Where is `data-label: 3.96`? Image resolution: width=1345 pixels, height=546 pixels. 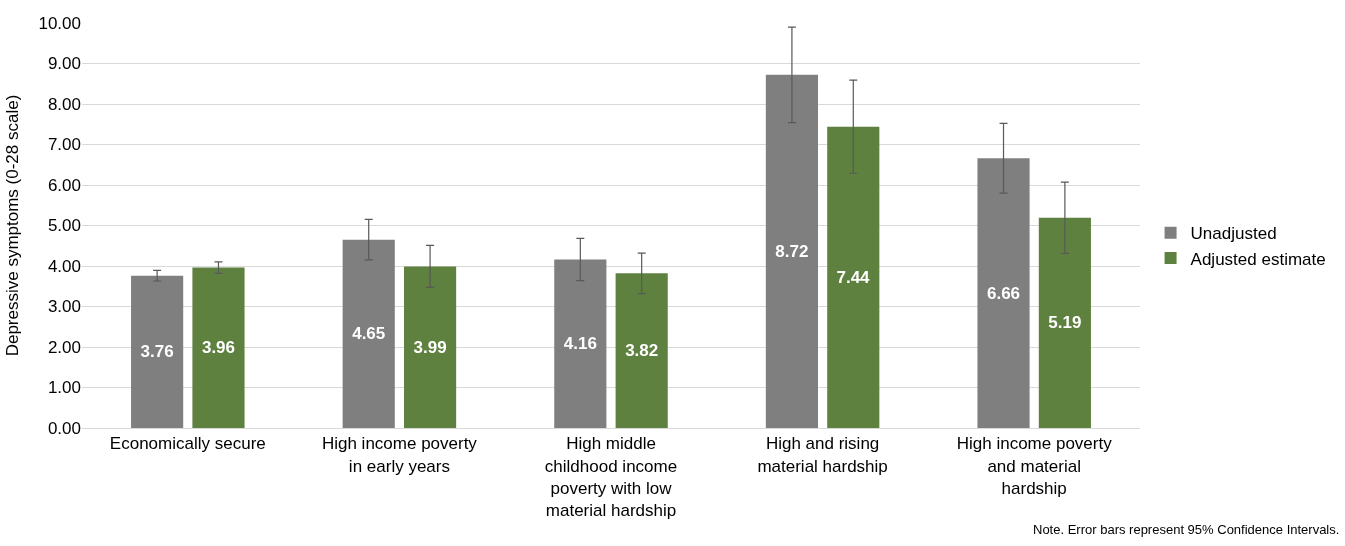 data-label: 3.96 is located at coordinates (218, 348).